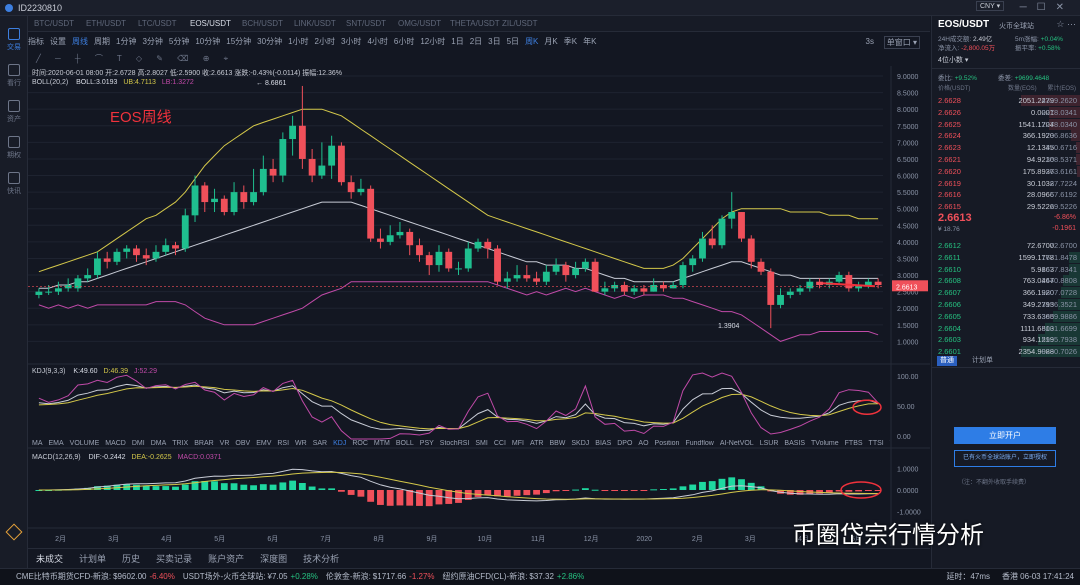 This screenshot has width=1080, height=585. Describe the element at coordinates (58, 41) in the screenshot. I see `toolbar-item: 设置` at that location.